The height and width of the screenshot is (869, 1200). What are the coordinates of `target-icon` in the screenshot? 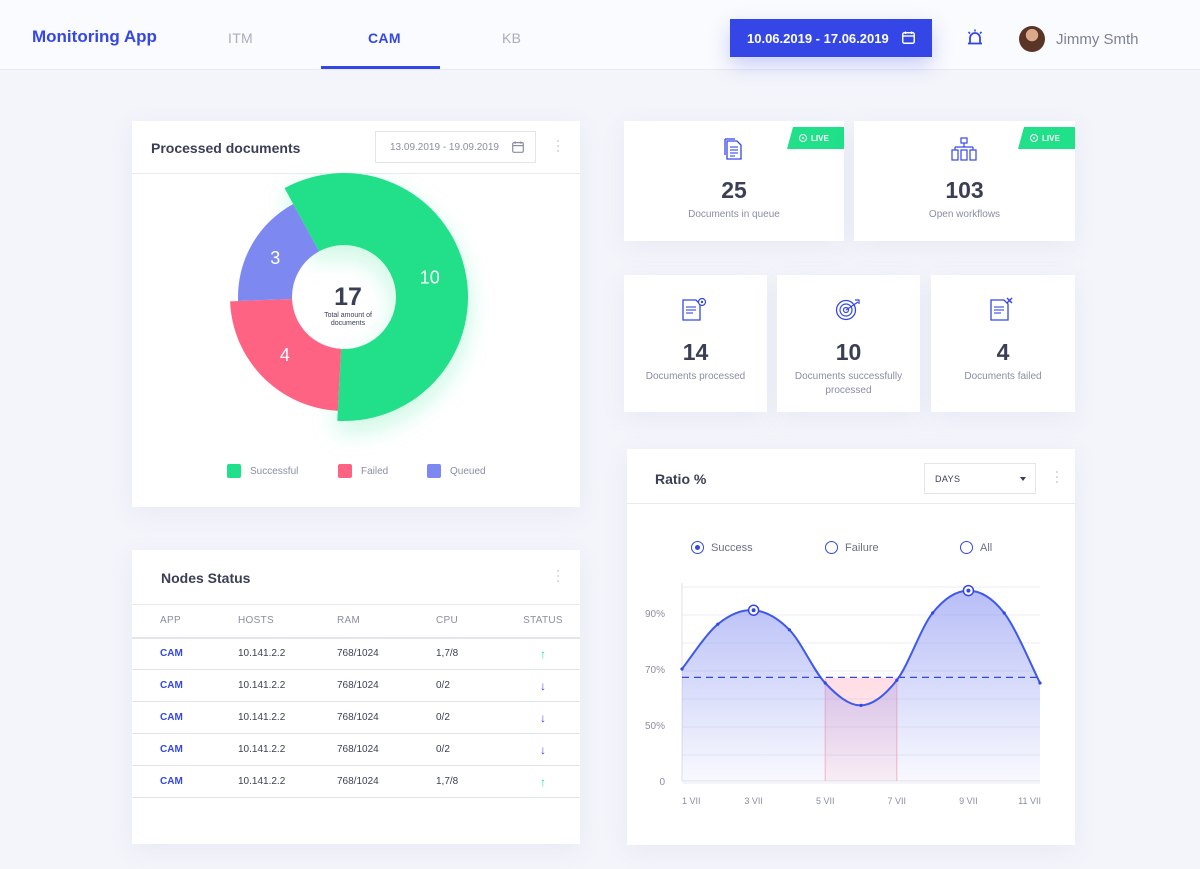 It's located at (847, 310).